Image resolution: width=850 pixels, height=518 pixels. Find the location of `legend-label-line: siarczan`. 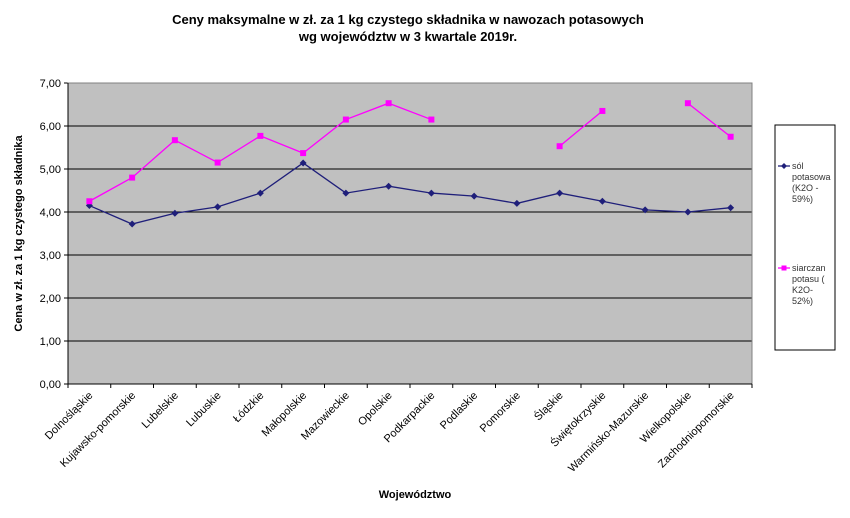

legend-label-line: siarczan is located at coordinates (809, 268).